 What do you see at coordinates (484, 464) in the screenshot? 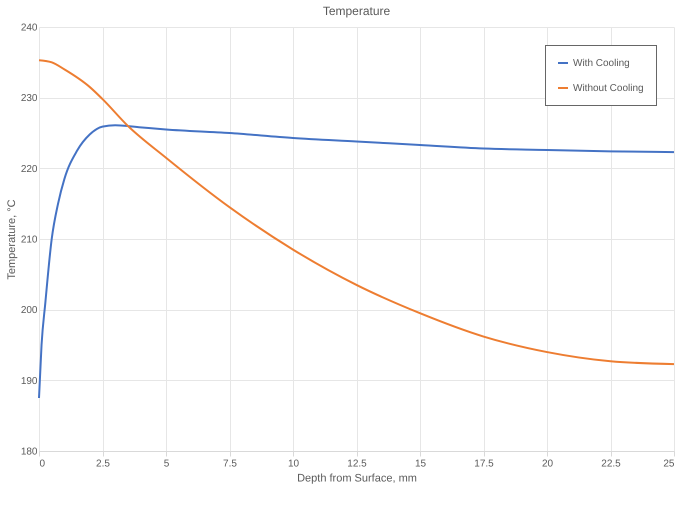
I see `x-tick-label: 17.5` at bounding box center [484, 464].